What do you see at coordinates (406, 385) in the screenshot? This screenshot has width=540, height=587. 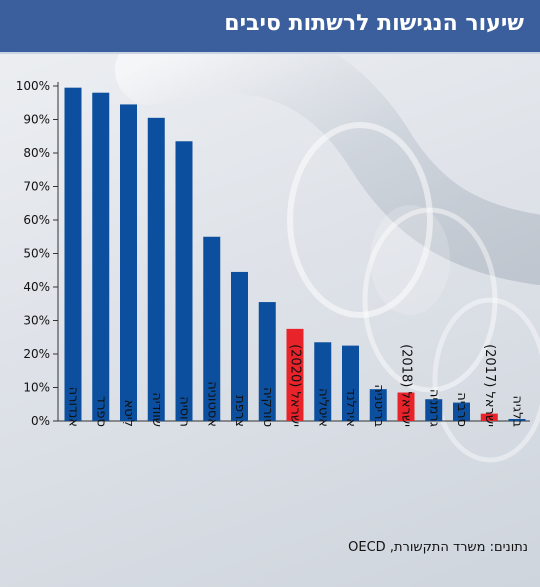 I see `x-tick-label: ישראל (2018)` at bounding box center [406, 385].